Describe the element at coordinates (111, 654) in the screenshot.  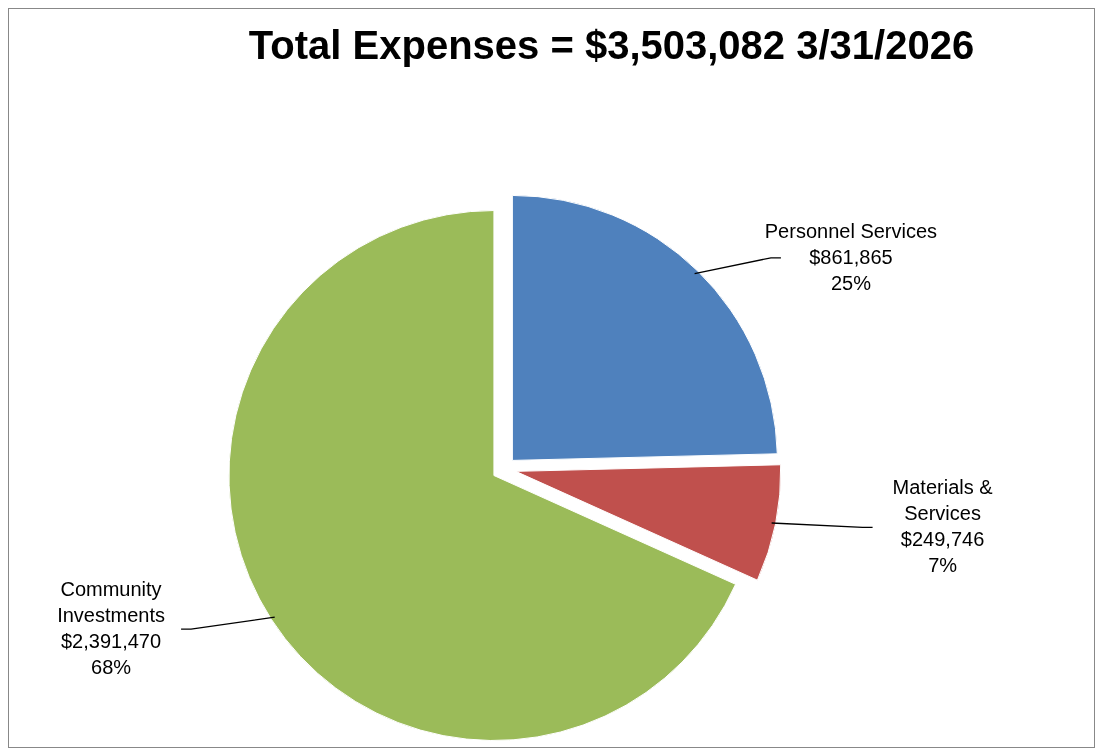
I see `data-label: $2,391,470 68%` at that location.